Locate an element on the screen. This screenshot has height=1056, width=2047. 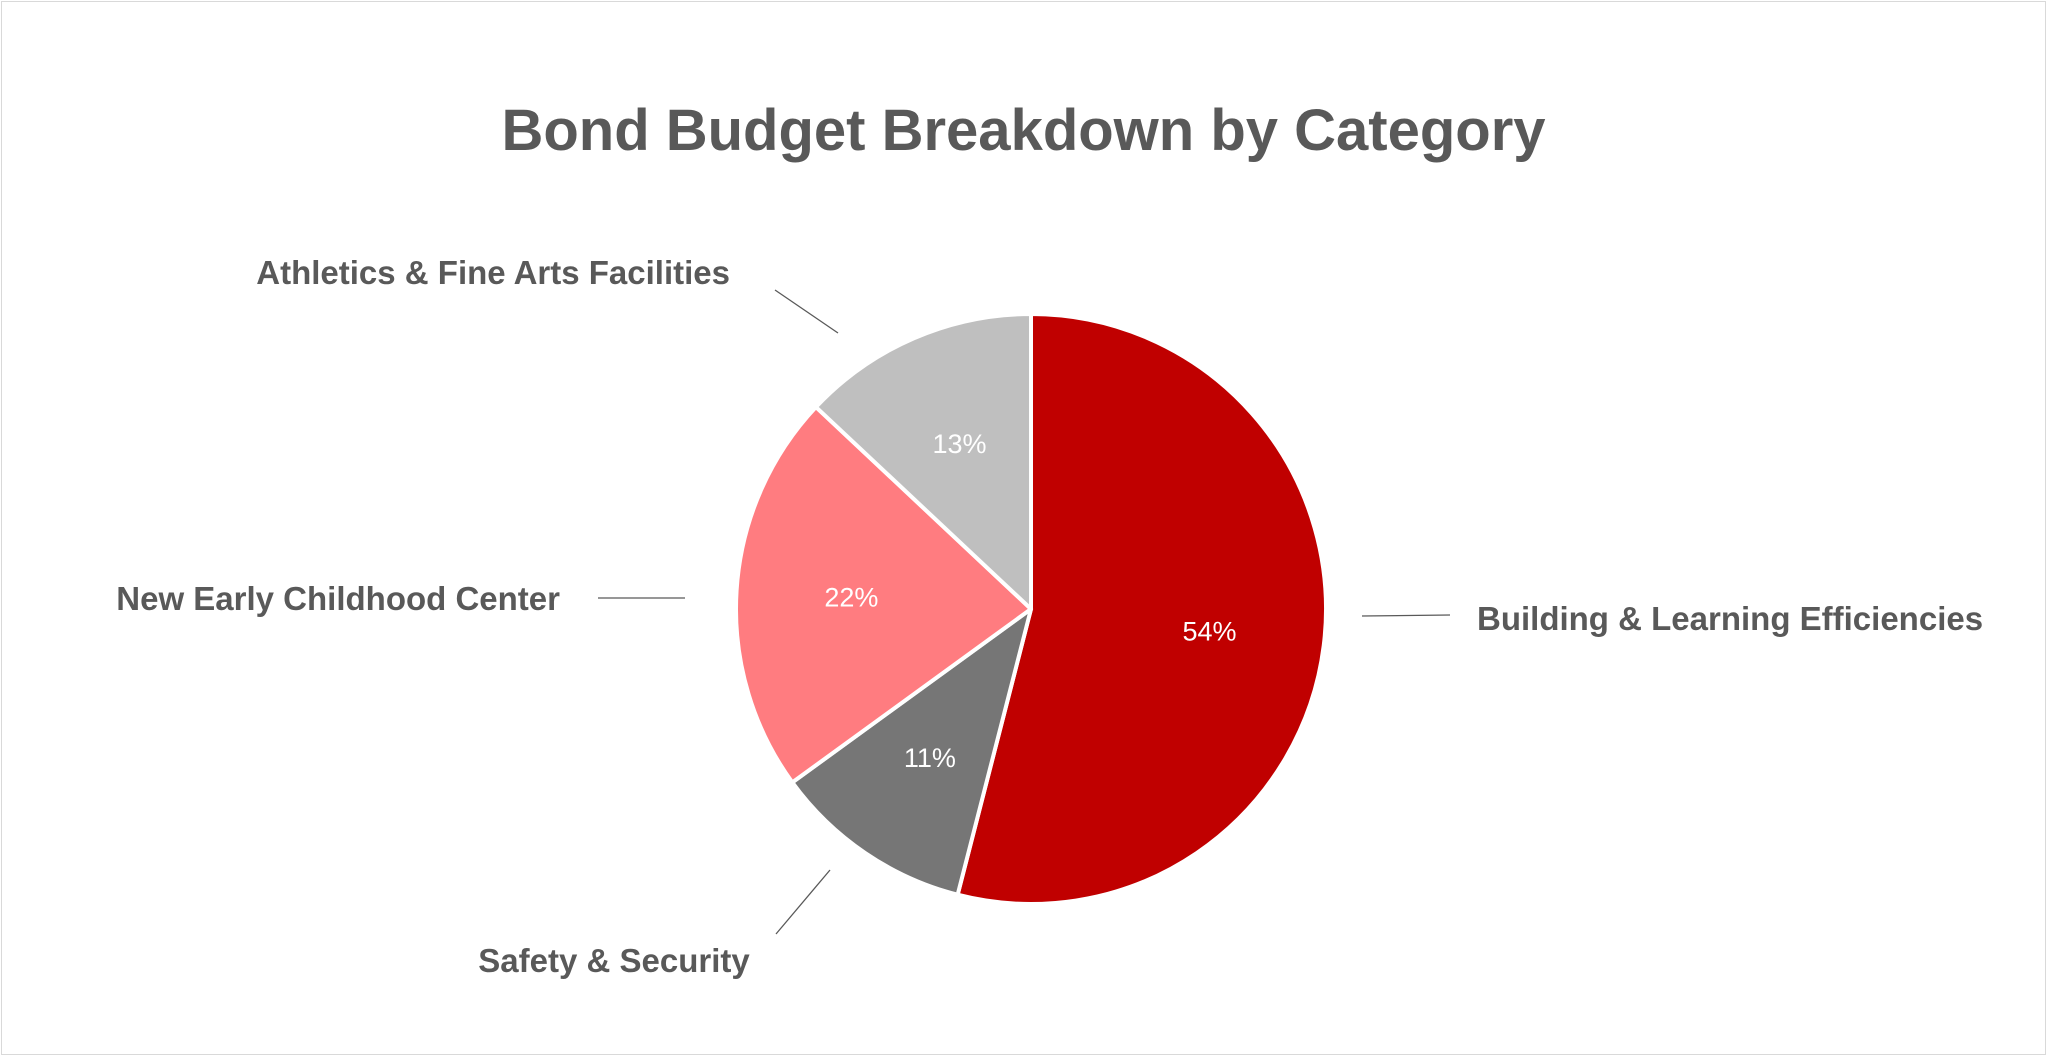
value-label-safety-security: 11% is located at coordinates (930, 758).